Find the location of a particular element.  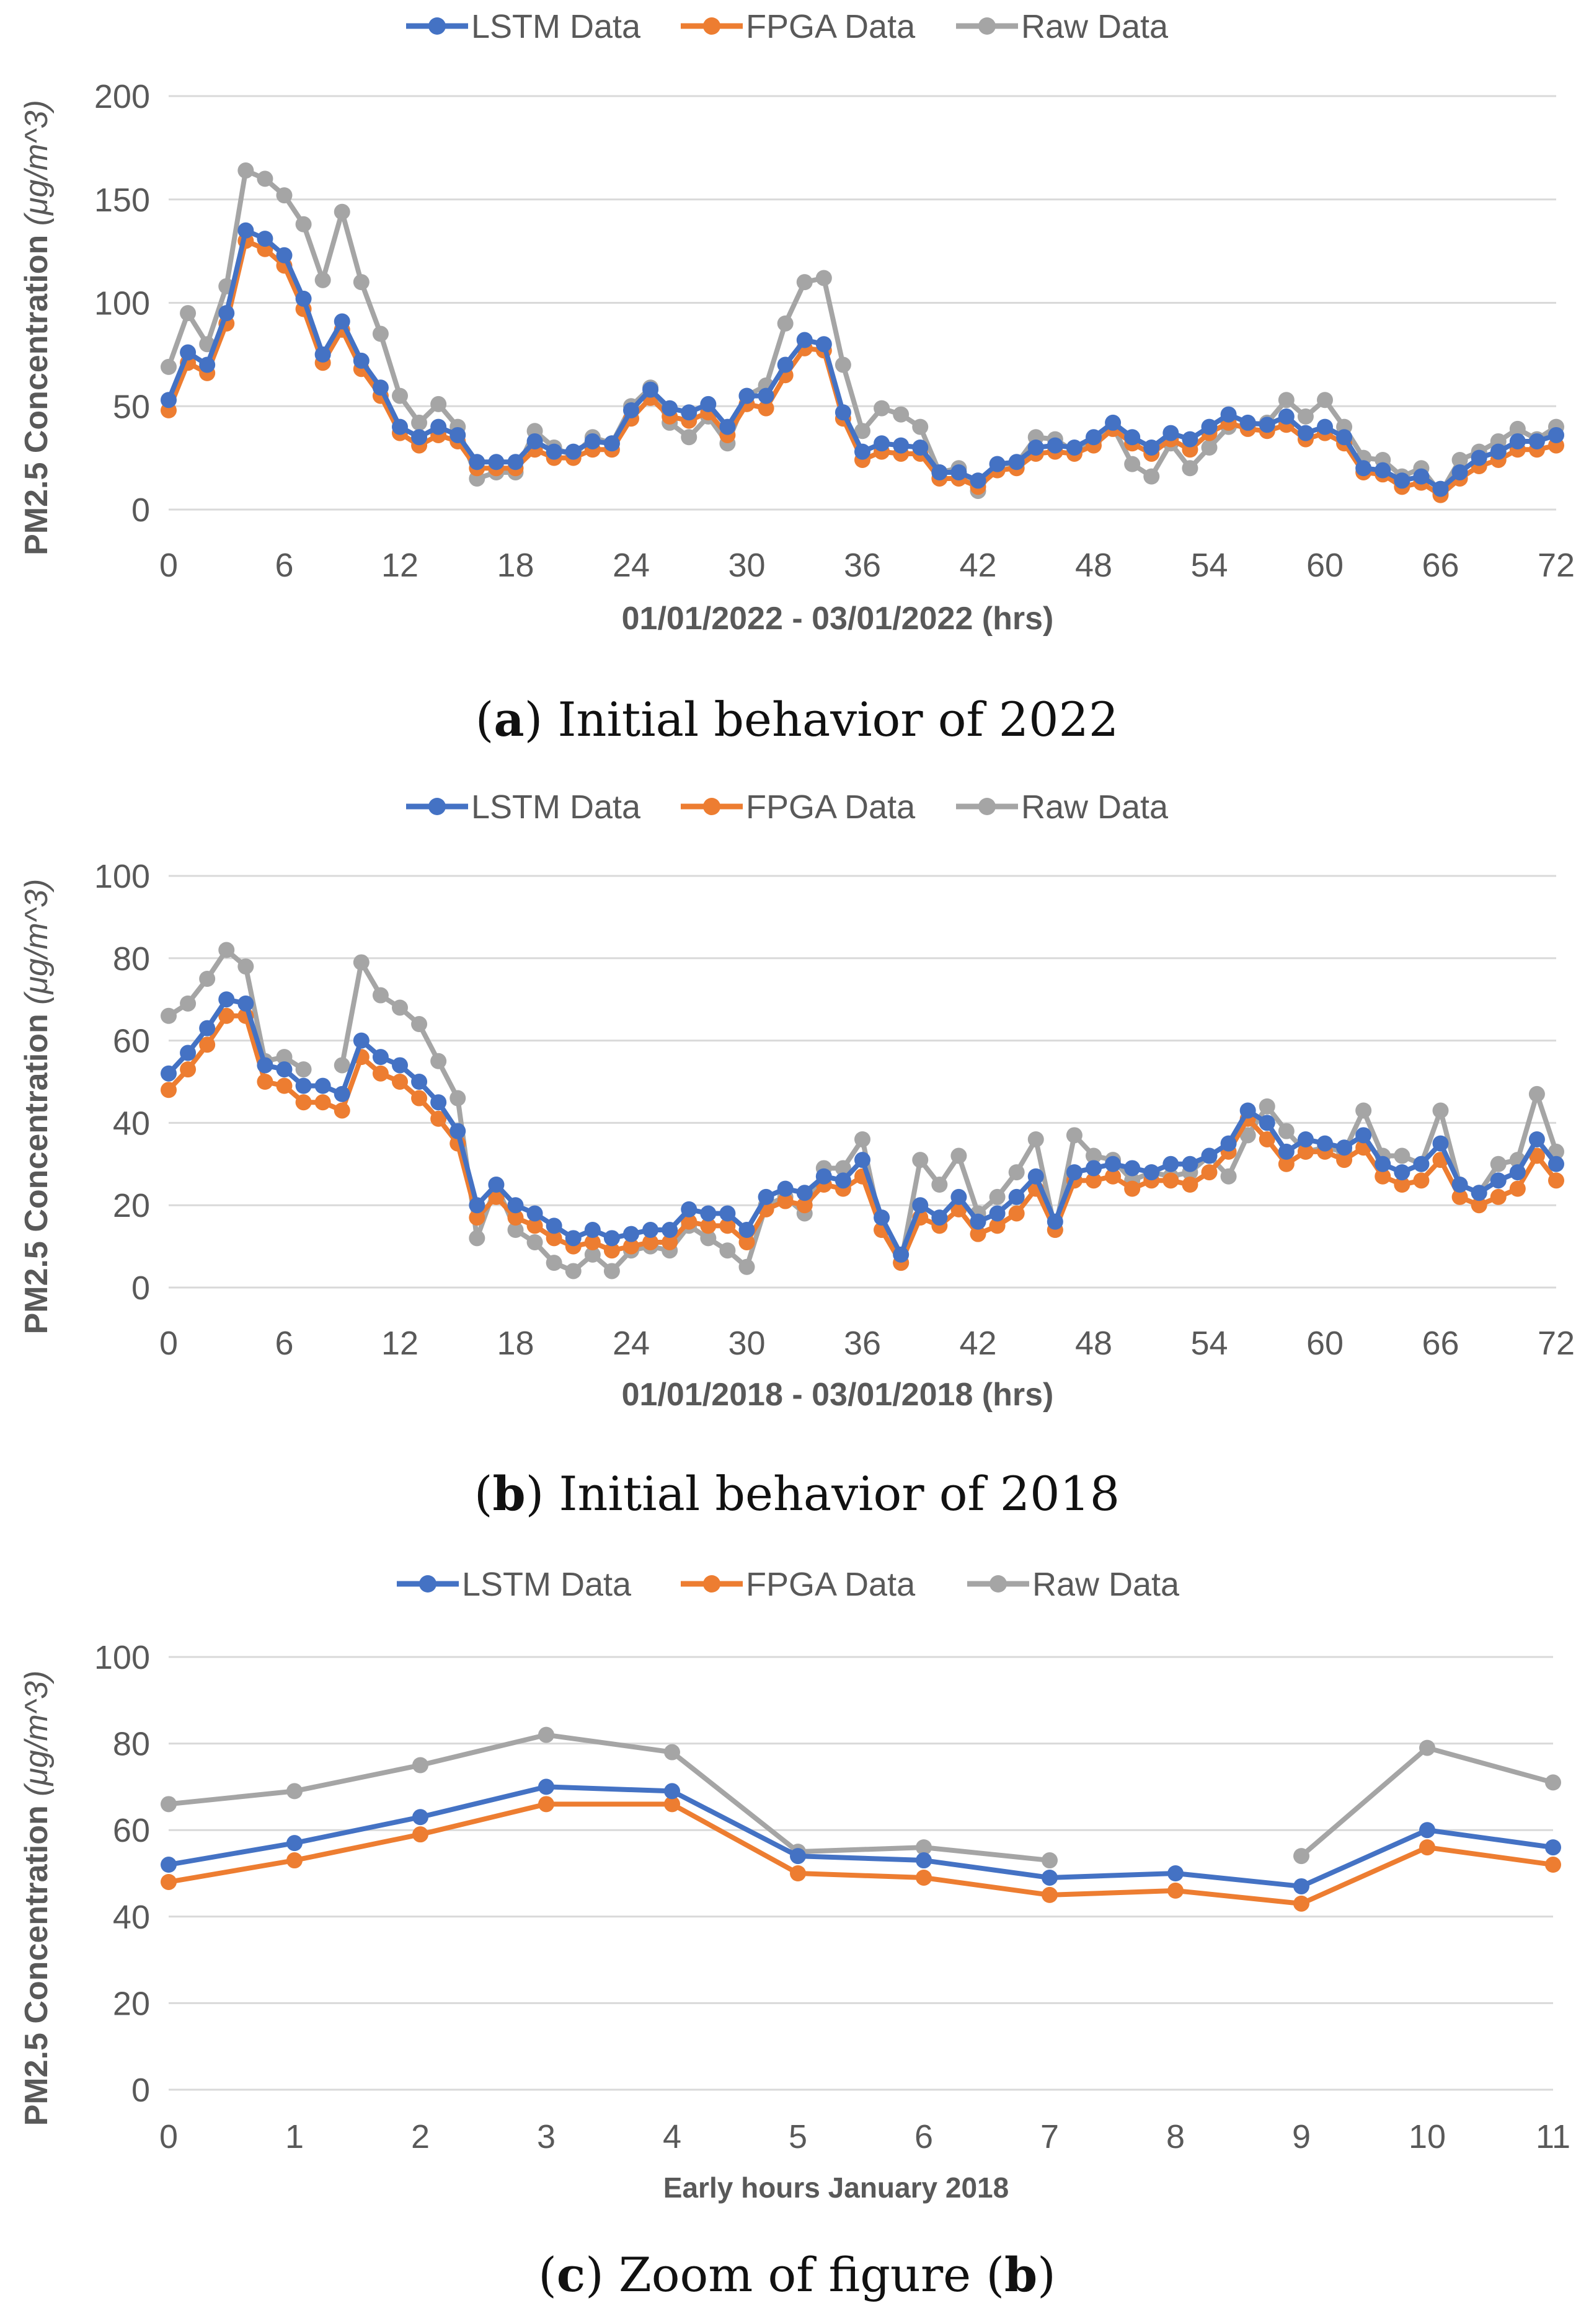

y-tick-label: 60 is located at coordinates (131, 1041).